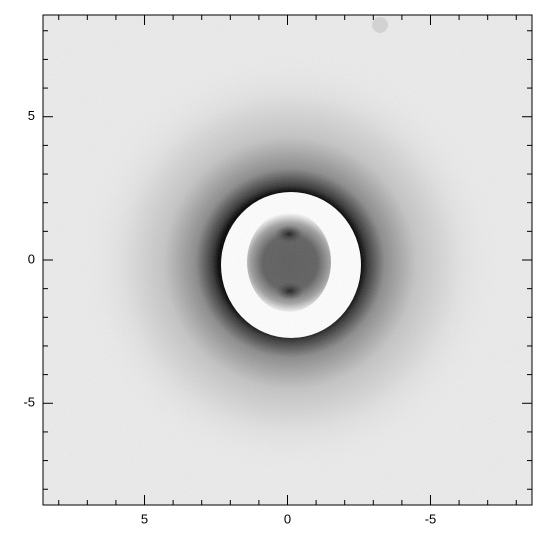  I want to click on x-tick-label: 5, so click(144, 518).